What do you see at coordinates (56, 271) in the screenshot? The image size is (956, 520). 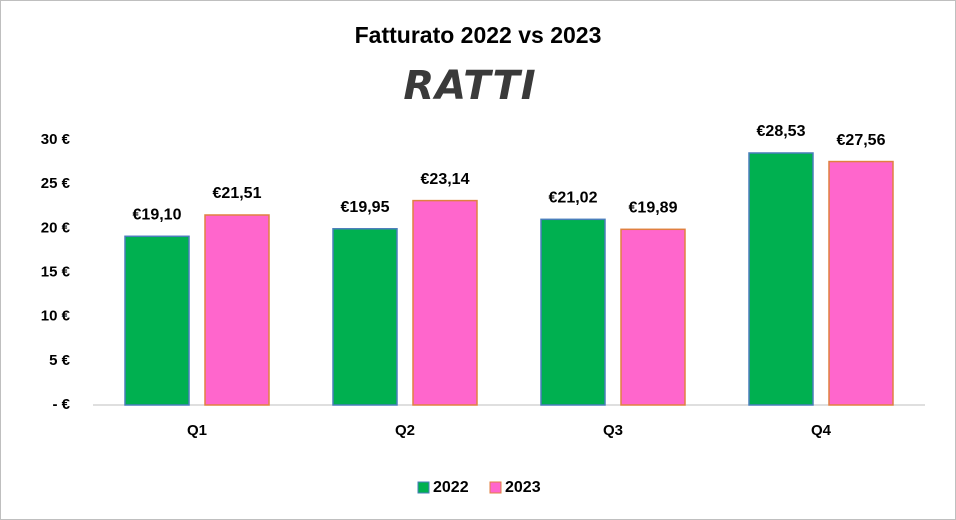 I see `y-tick-label: 15 €` at bounding box center [56, 271].